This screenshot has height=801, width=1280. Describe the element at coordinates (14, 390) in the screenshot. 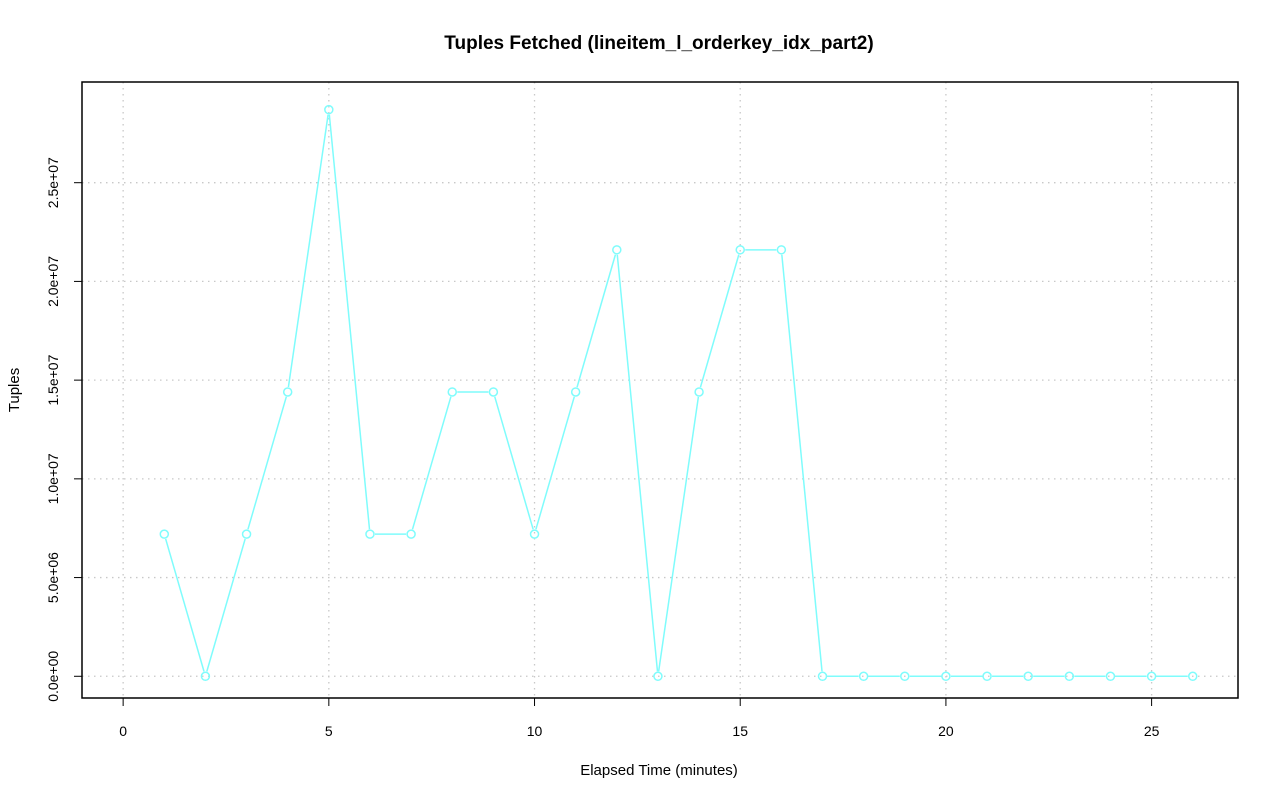

I see `y-axis-label: Tuples` at that location.